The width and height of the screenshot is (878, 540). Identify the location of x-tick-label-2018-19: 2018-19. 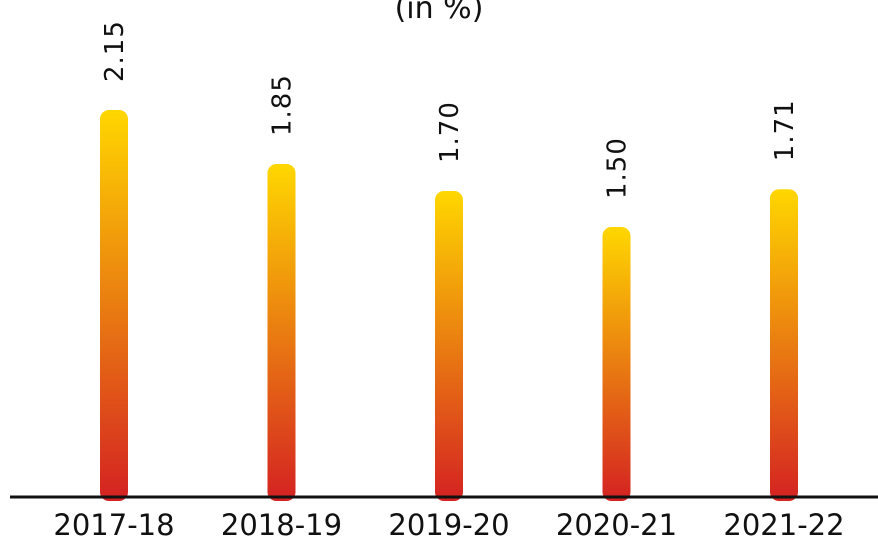
(281, 524).